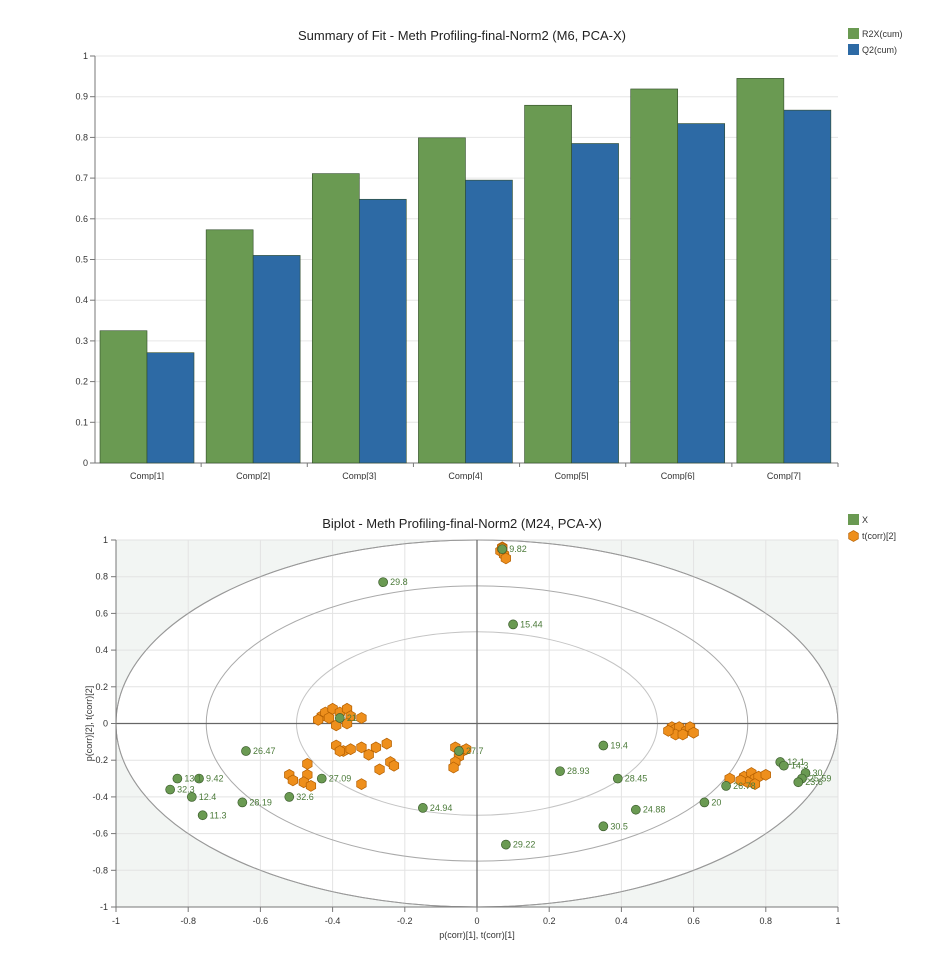 This screenshot has width=932, height=955. Describe the element at coordinates (476, 921) in the screenshot. I see `x-tick-label: 0` at that location.